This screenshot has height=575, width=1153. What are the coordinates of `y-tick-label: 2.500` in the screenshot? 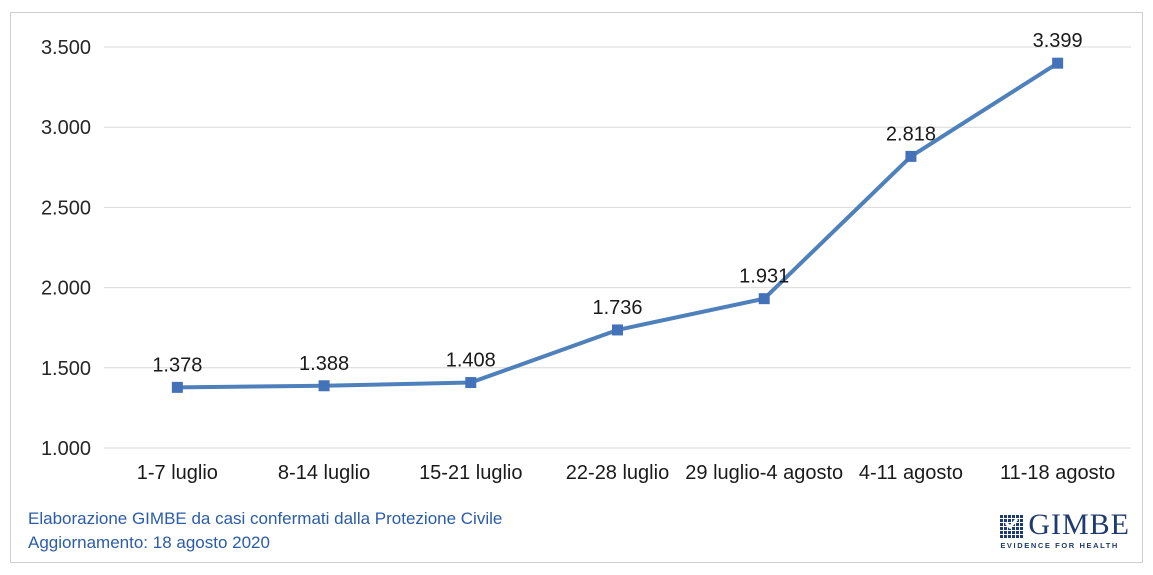 It's located at (66, 208).